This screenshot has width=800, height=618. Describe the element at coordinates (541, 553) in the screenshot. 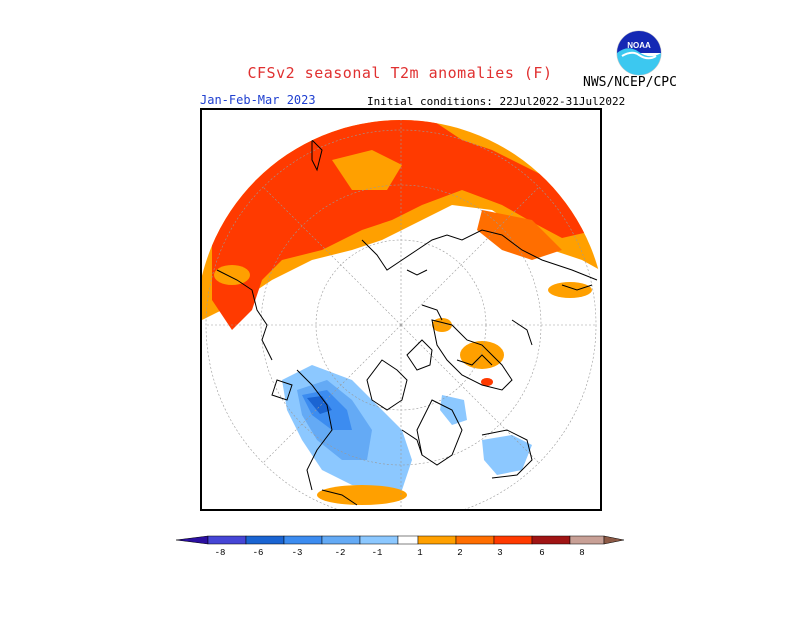

I see `colorbar-label: 6` at that location.